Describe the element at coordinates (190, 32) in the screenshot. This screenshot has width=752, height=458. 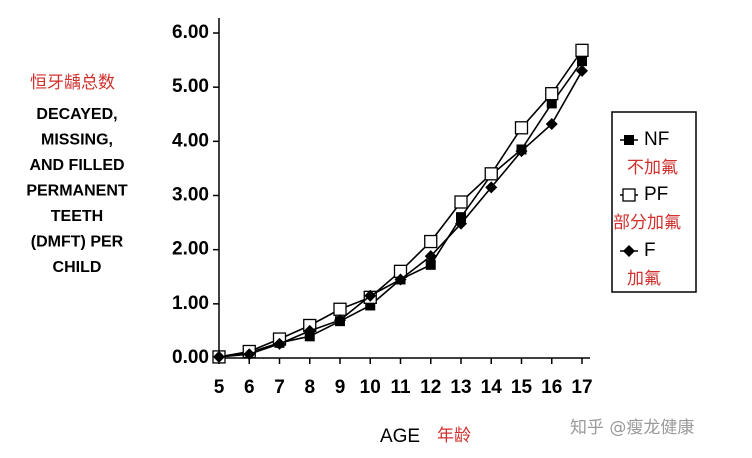
I see `y-tick-label: 6.00` at that location.